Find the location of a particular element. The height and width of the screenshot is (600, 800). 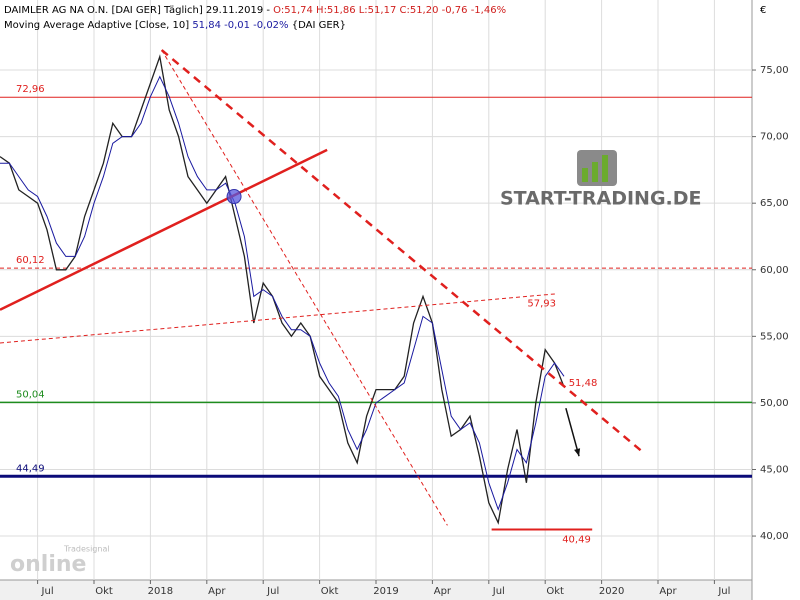

trendline-label: 40,49 is located at coordinates (576, 540).